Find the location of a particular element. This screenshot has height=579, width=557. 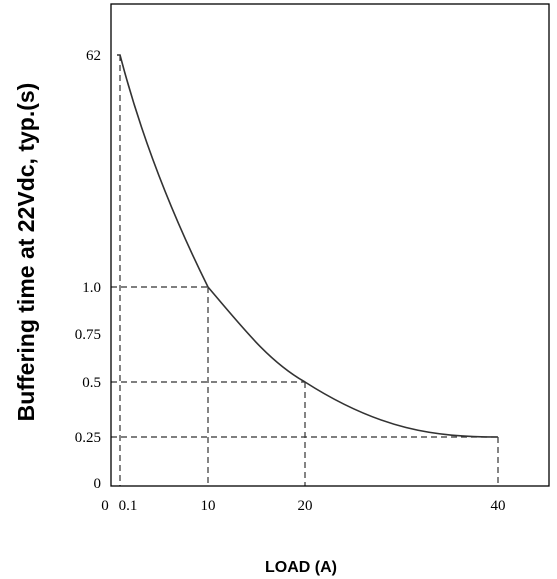

y-tick-label: 0 is located at coordinates (98, 484).